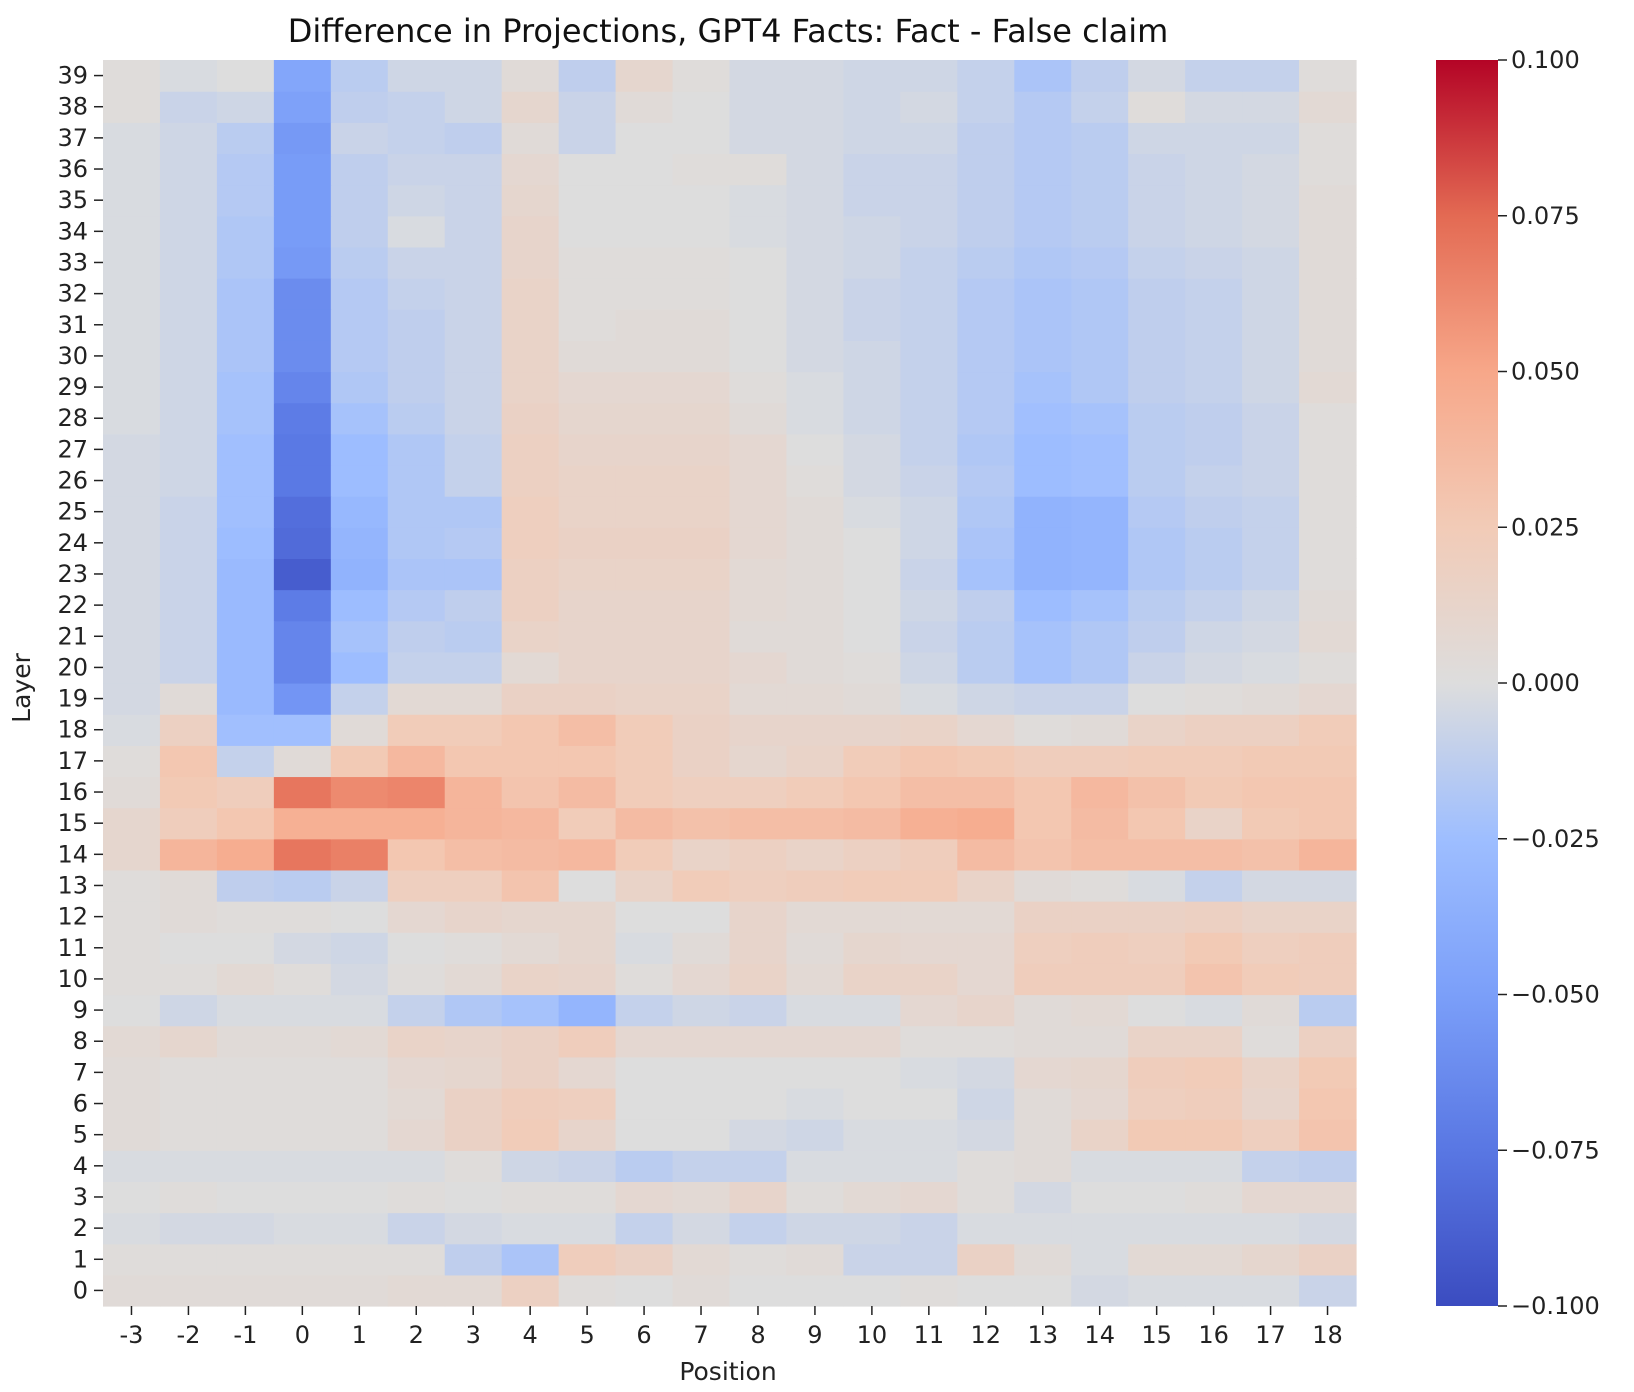  I want to click on x-tick-label: 12, so click(986, 1335).